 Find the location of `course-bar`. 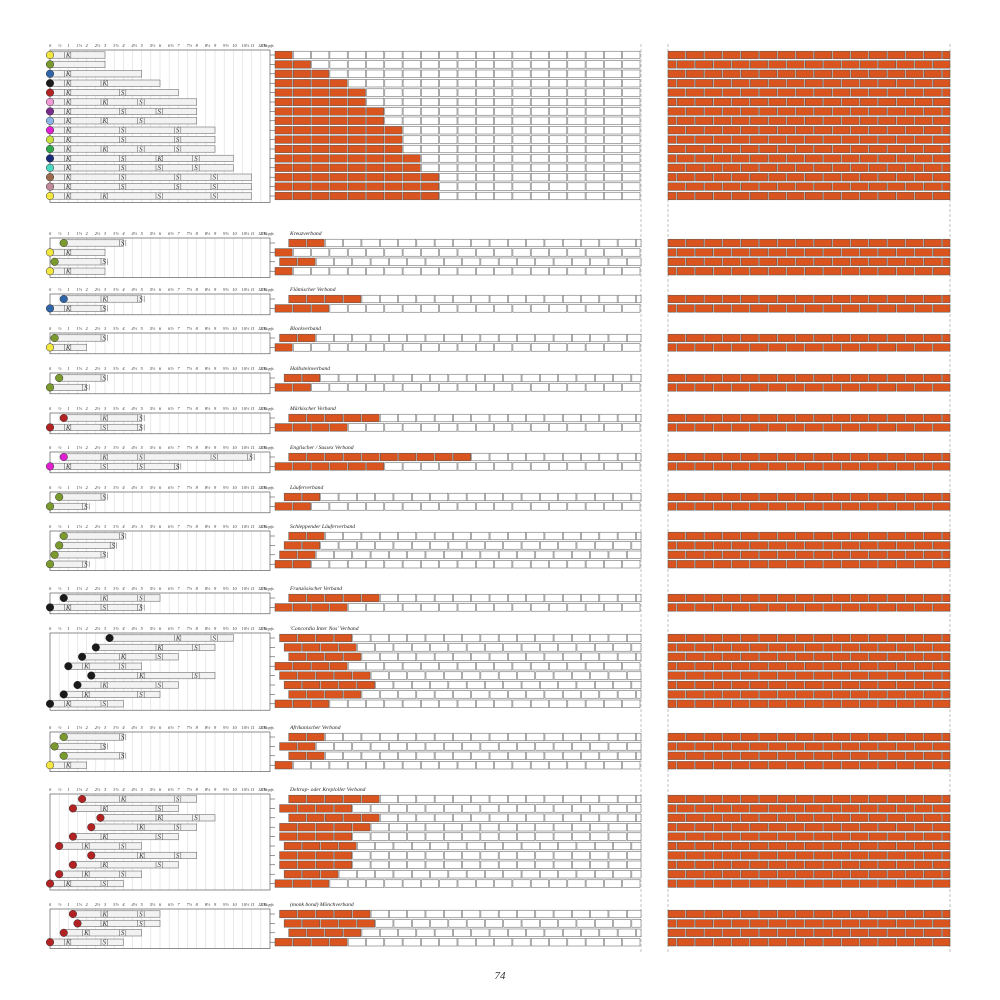

course-bar is located at coordinates (157, 457).